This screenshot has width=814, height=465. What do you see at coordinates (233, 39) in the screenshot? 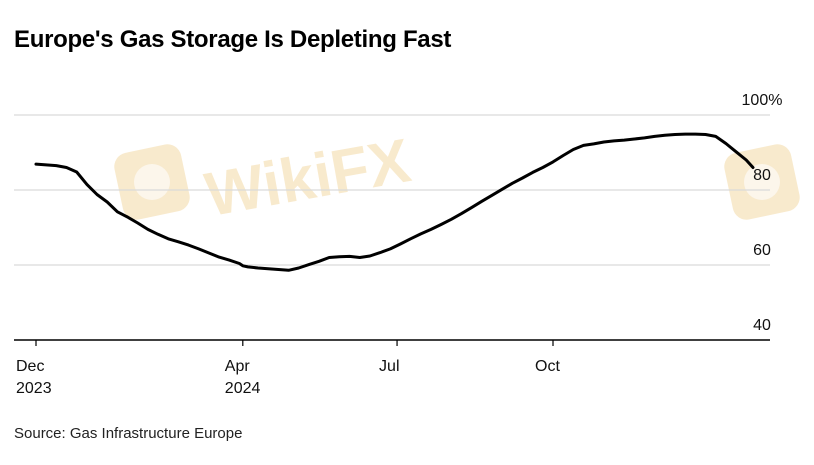
I see `chart-title: Europe's Gas Storage Is Depleting Fast` at bounding box center [233, 39].